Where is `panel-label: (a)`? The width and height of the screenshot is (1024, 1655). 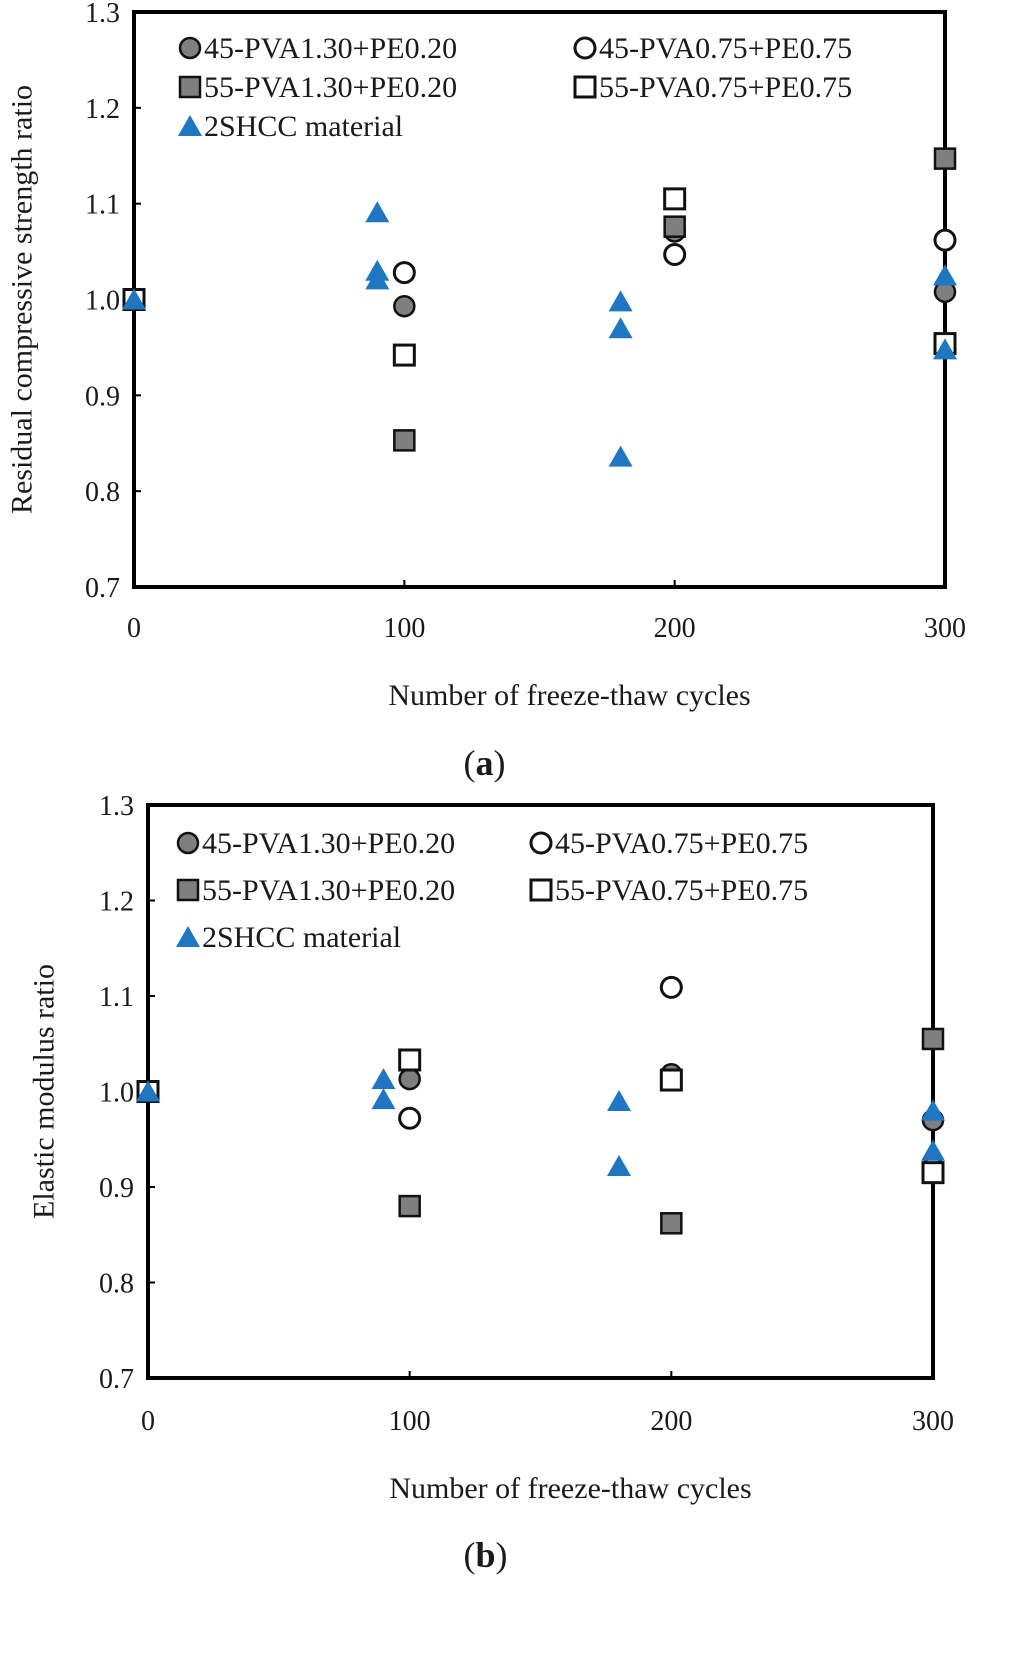 panel-label: (a) is located at coordinates (485, 763).